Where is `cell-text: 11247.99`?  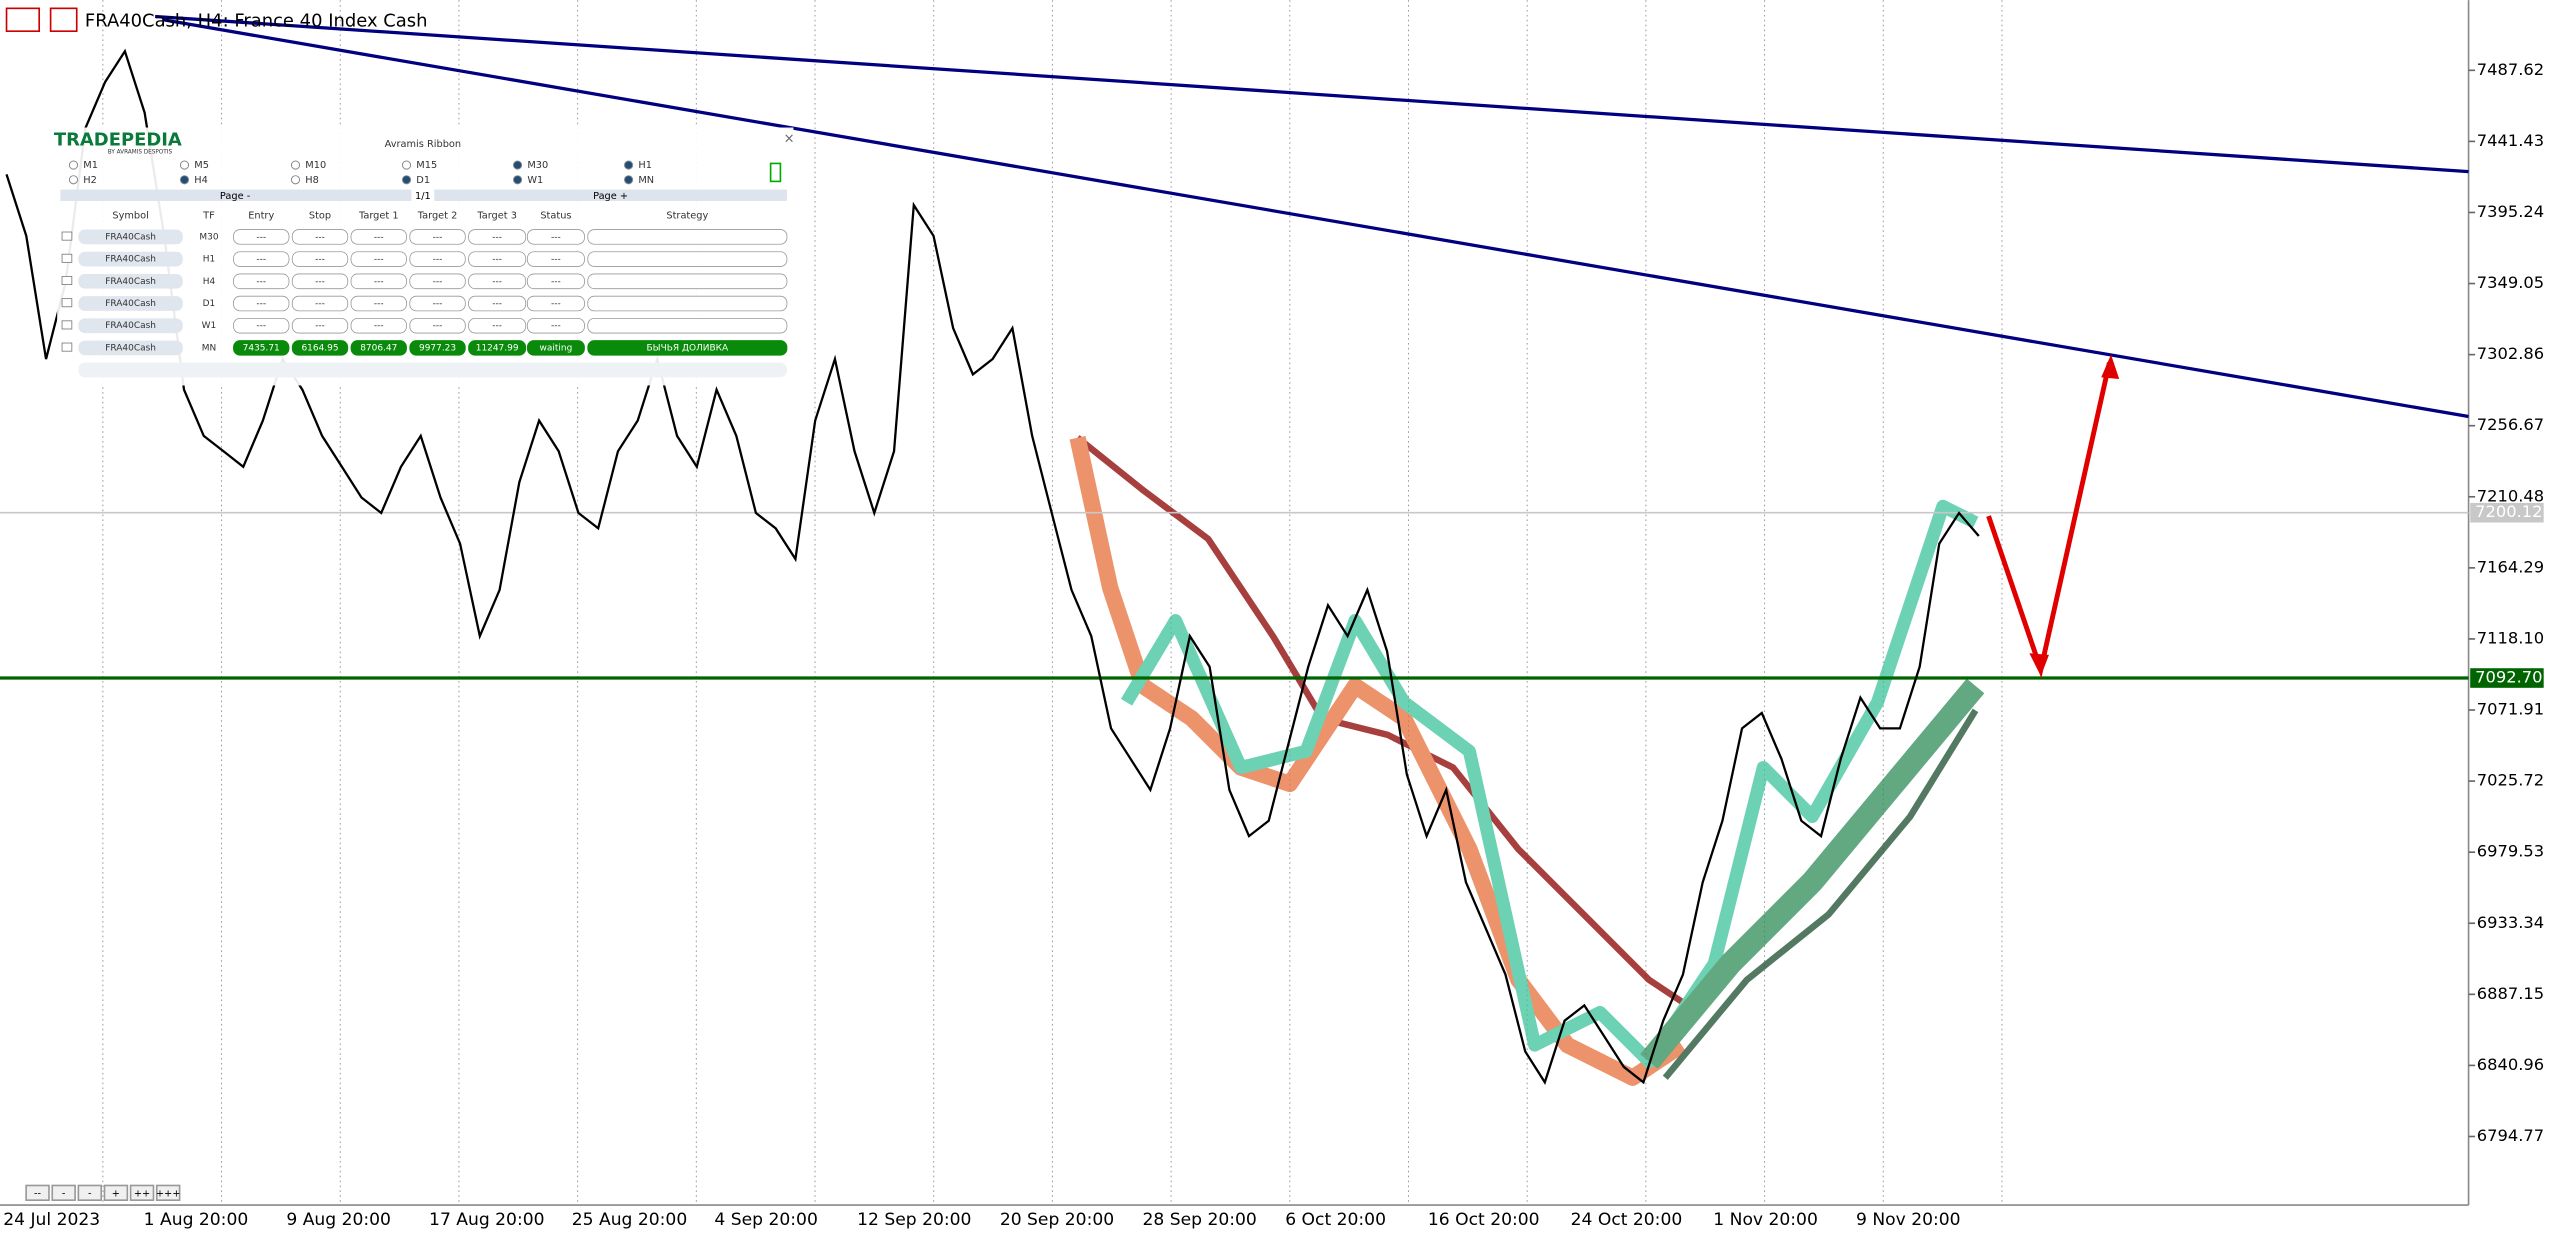
cell-text: 11247.99 is located at coordinates (497, 348).